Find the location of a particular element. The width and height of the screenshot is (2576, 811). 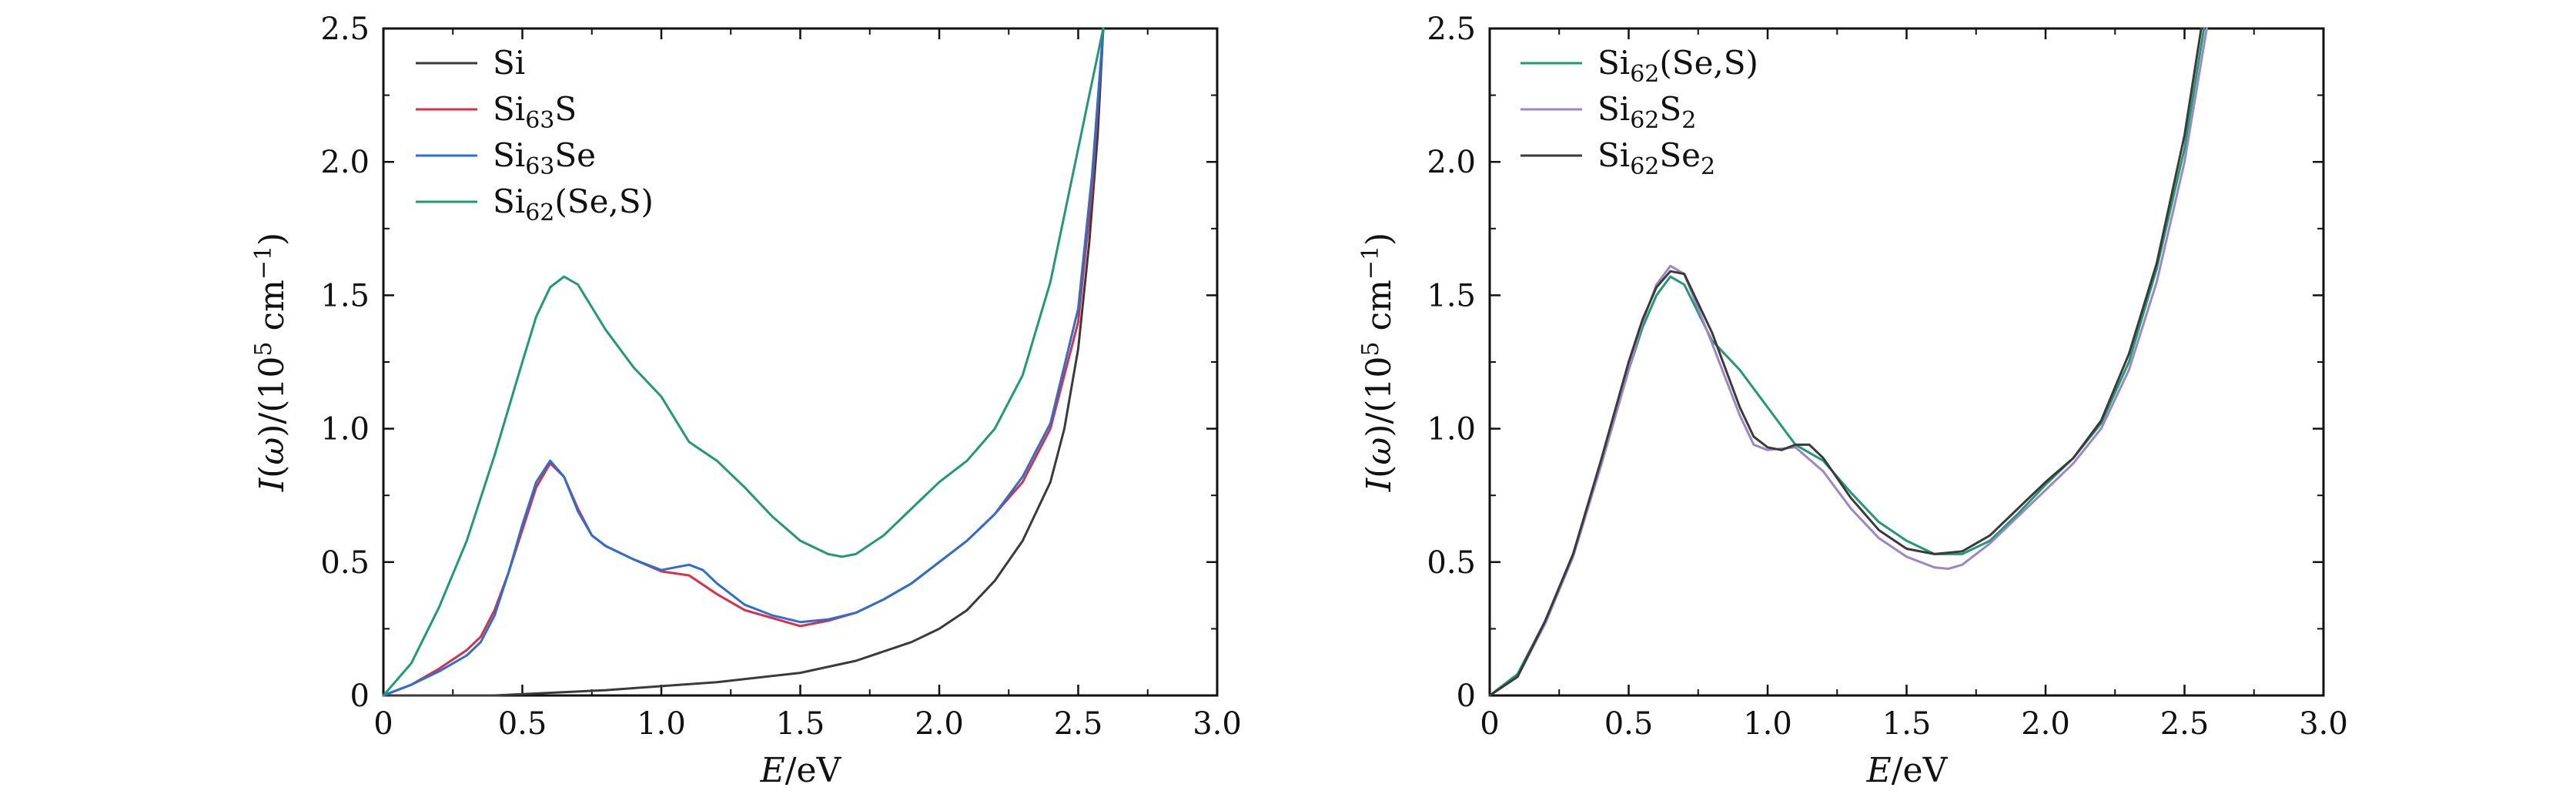

legend-item: Si63​S is located at coordinates (497, 112).